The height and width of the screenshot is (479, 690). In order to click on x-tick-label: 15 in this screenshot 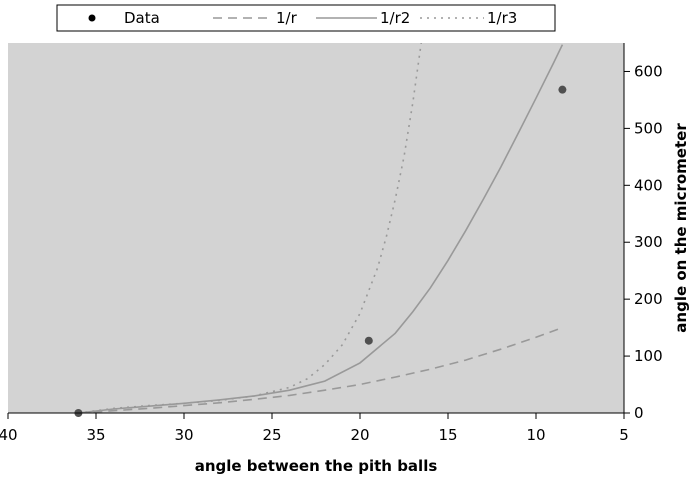, I will do `click(447, 435)`.